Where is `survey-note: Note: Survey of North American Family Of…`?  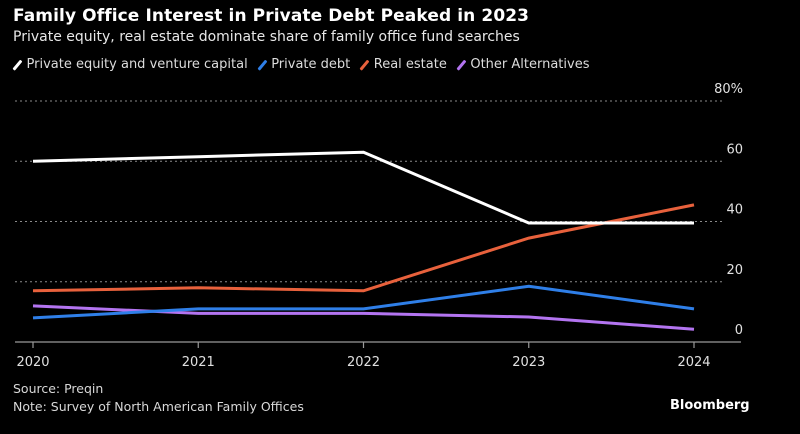 survey-note: Note: Survey of North American Family Of… is located at coordinates (158, 406).